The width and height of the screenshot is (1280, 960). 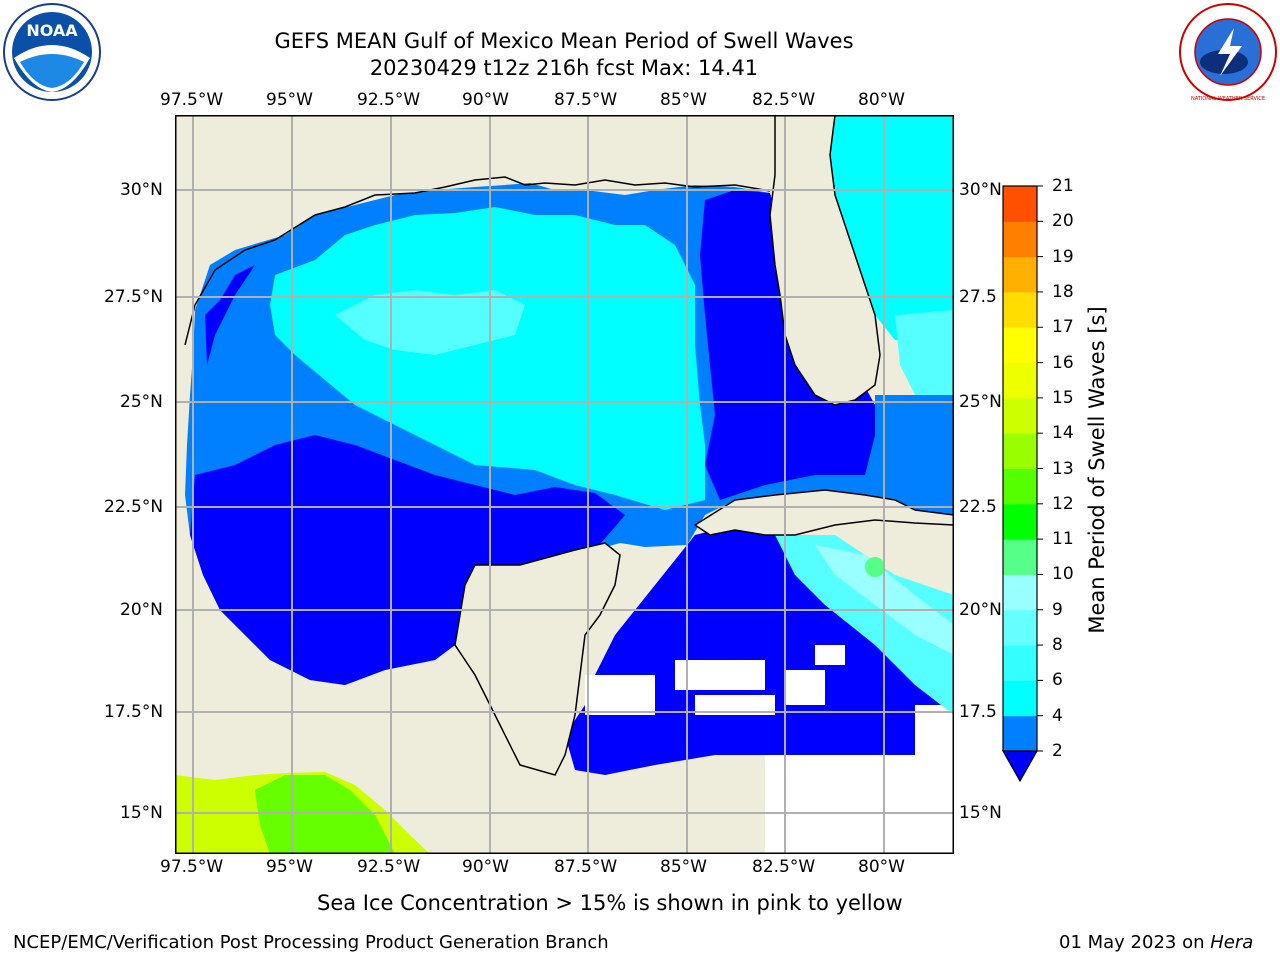 What do you see at coordinates (978, 507) in the screenshot?
I see `lat-label-right: 22.5` at bounding box center [978, 507].